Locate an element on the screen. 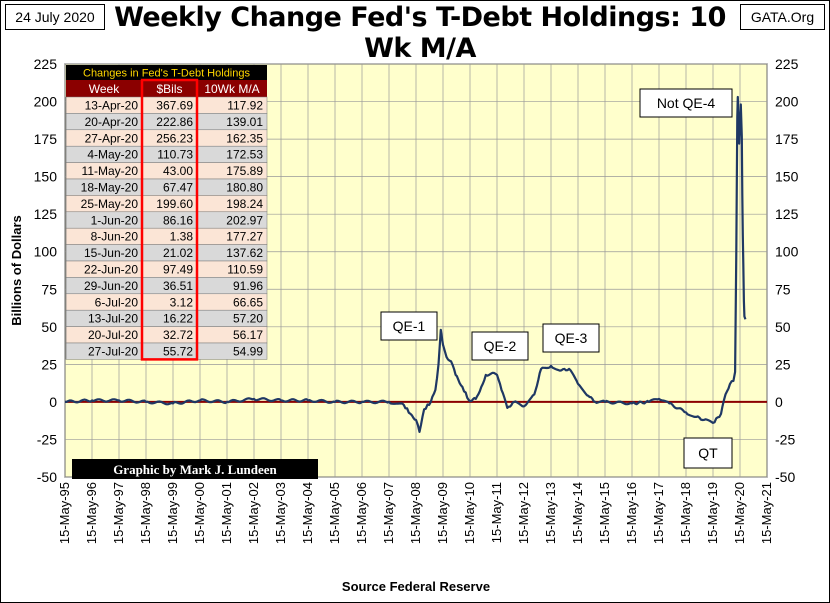  y-tick-label-left: -50 is located at coordinates (47, 477).